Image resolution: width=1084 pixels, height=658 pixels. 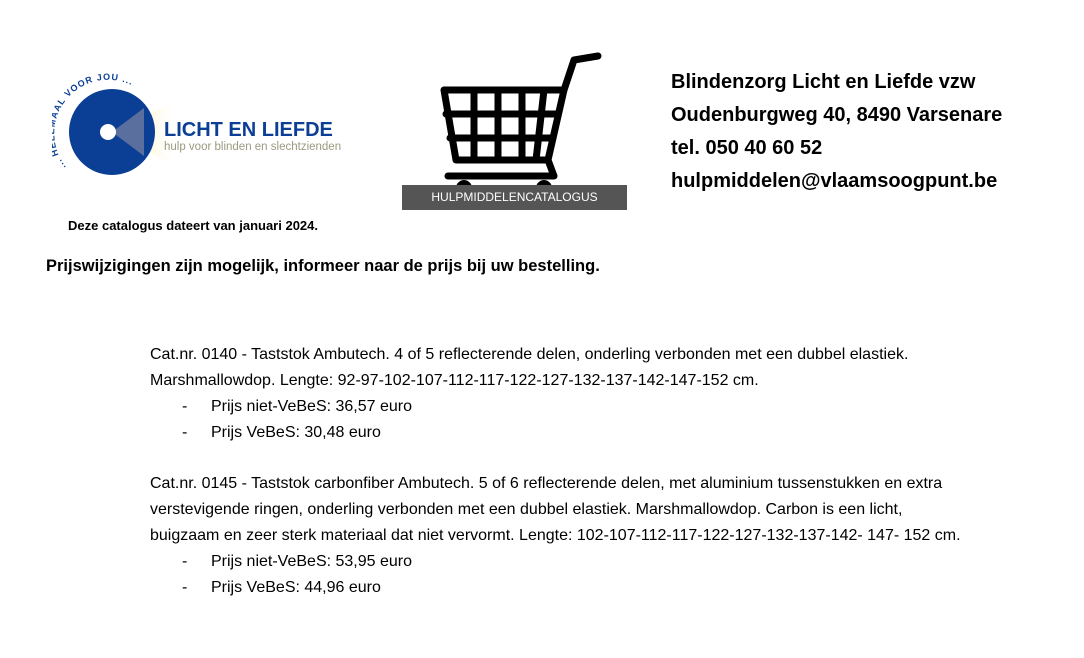 I want to click on price-line: - Prijs VeBeS: 44,96 euro, so click(x=281, y=587).